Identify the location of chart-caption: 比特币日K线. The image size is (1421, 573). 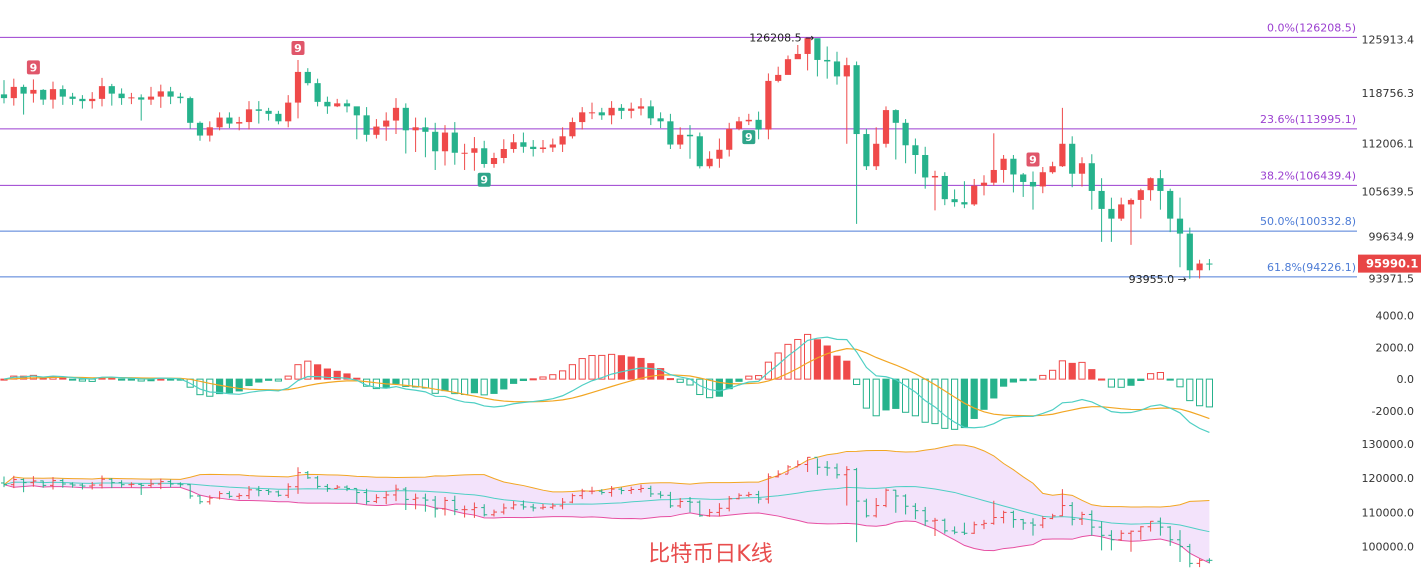
(710, 554).